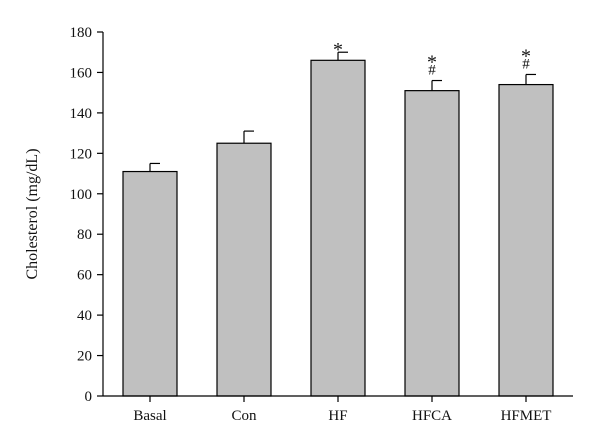 Image resolution: width=600 pixels, height=447 pixels. What do you see at coordinates (337, 416) in the screenshot?
I see `x-tick-label-hf: HF` at bounding box center [337, 416].